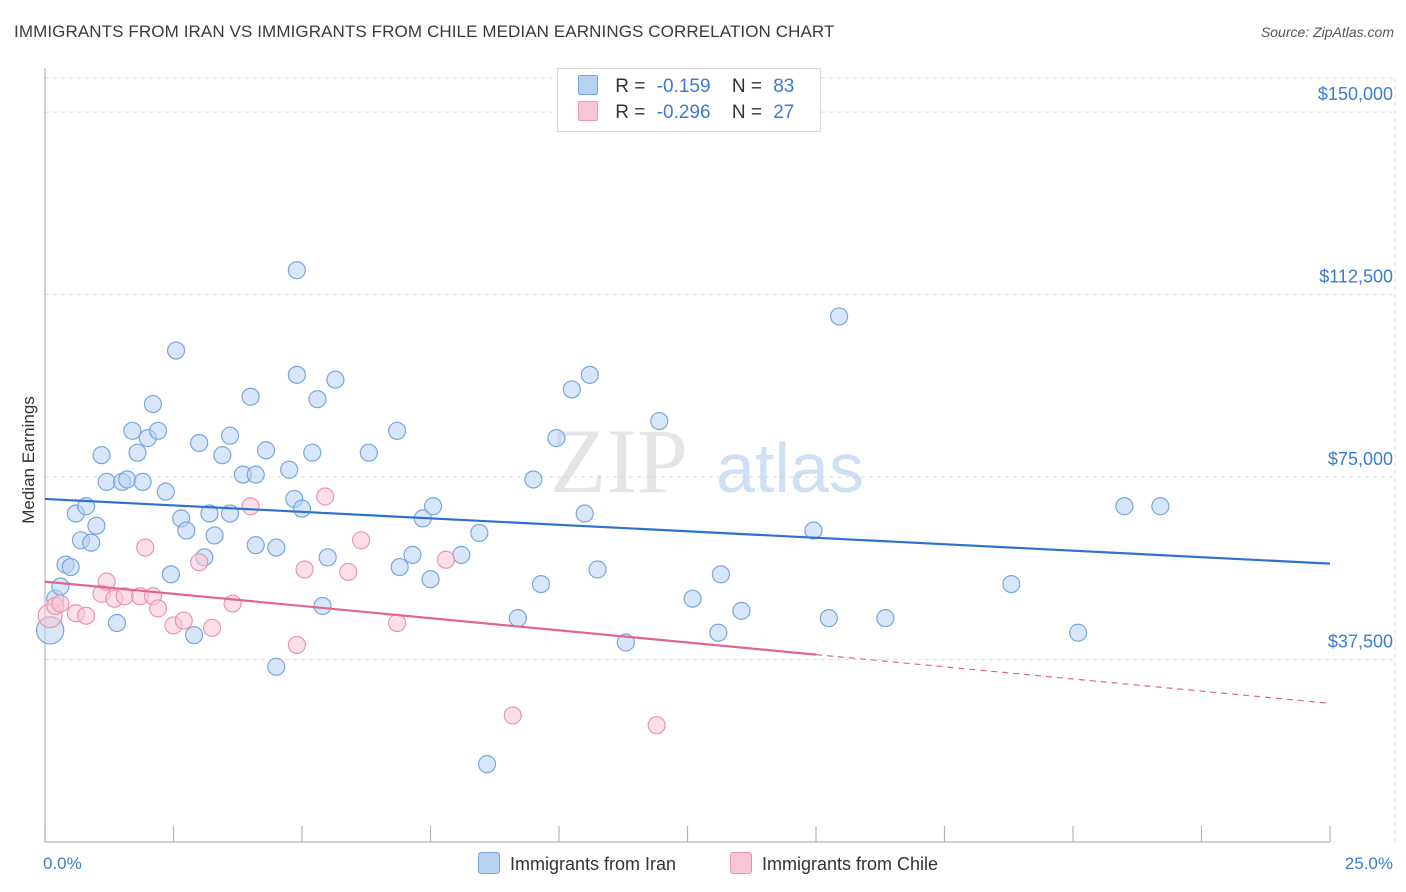 The height and width of the screenshot is (892, 1406). What do you see at coordinates (746, 112) in the screenshot?
I see `legend-n-label: N =` at bounding box center [746, 112].